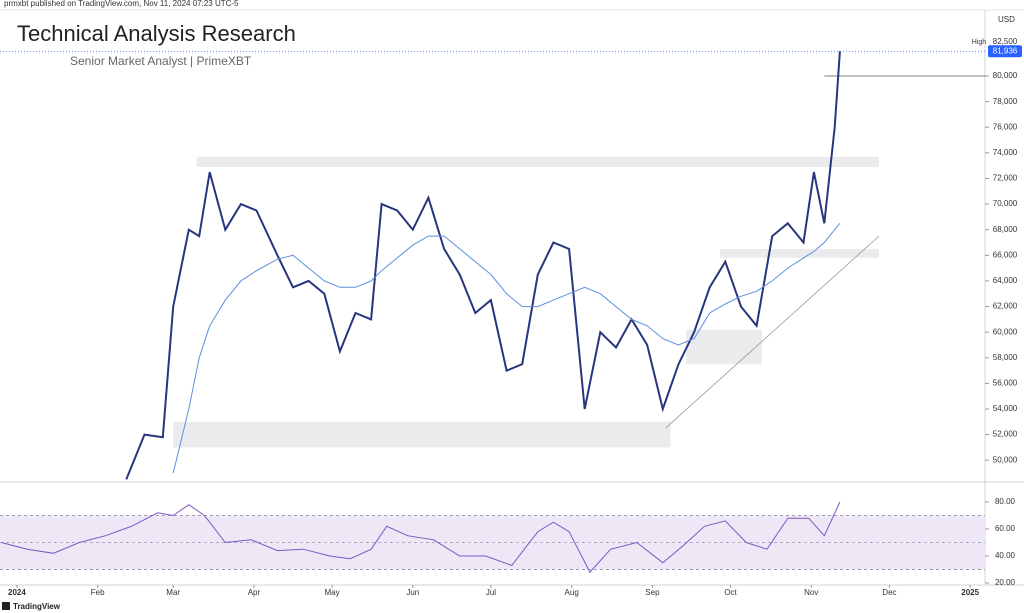 The height and width of the screenshot is (613, 1024). I want to click on series-line, so click(421, 537).